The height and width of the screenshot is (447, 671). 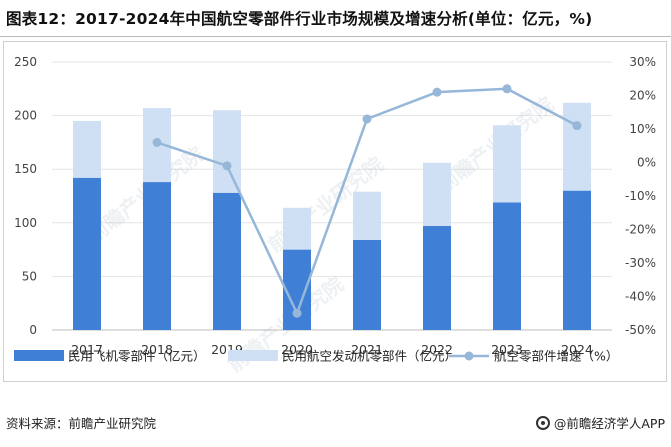 What do you see at coordinates (642, 129) in the screenshot?
I see `y-right-tick-label: 10%` at bounding box center [642, 129].